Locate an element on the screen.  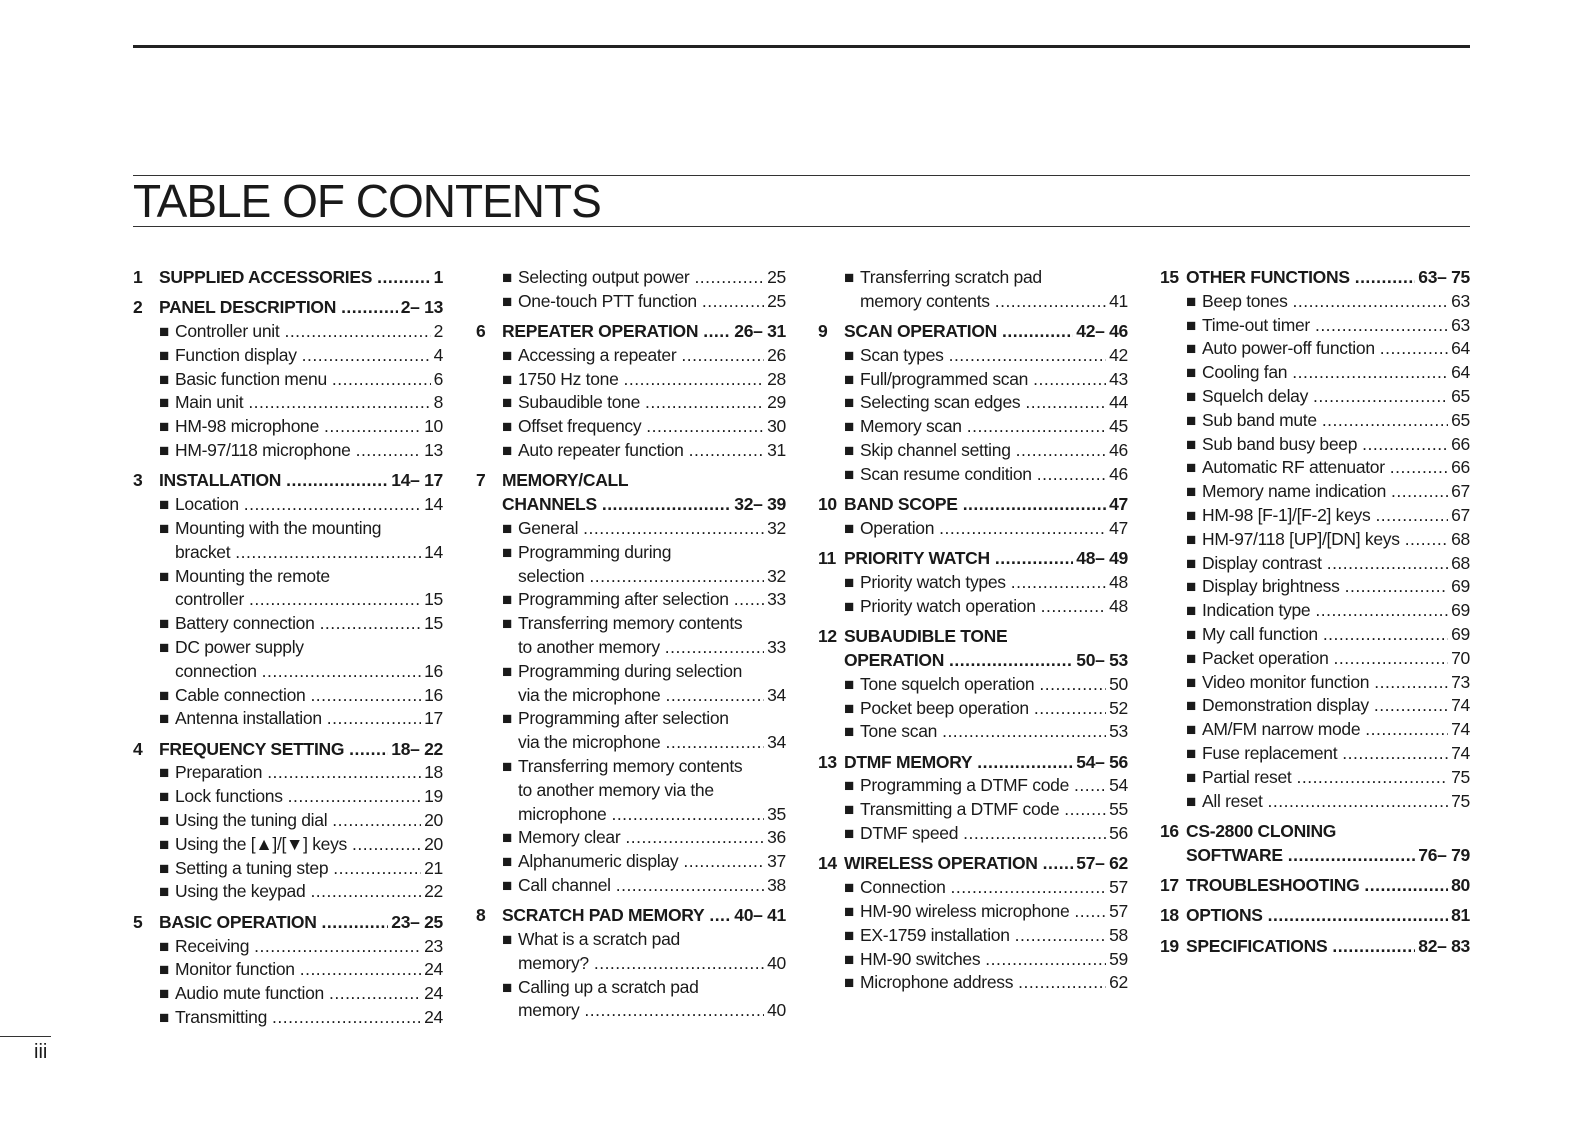
toc-item: ■ Mounting the remote controller 15 is located at coordinates (288, 589).